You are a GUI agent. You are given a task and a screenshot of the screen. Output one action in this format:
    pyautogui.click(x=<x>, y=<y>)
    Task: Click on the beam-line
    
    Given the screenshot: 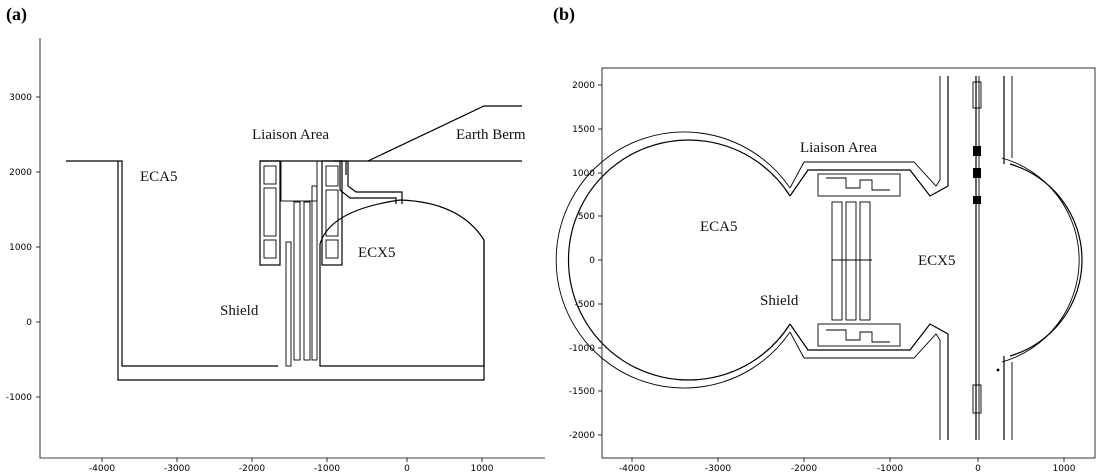 What is the action you would take?
    pyautogui.click(x=986, y=258)
    